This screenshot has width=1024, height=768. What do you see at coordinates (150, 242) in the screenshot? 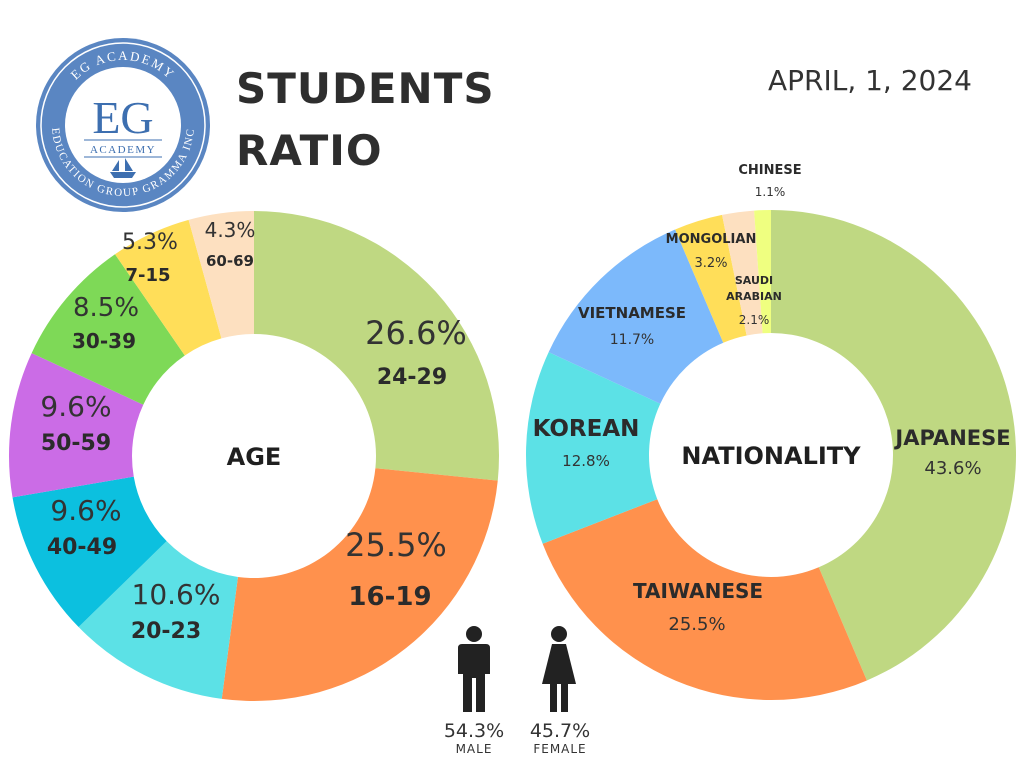
I see `slice-percent-7-15: 5.3%` at bounding box center [150, 242].